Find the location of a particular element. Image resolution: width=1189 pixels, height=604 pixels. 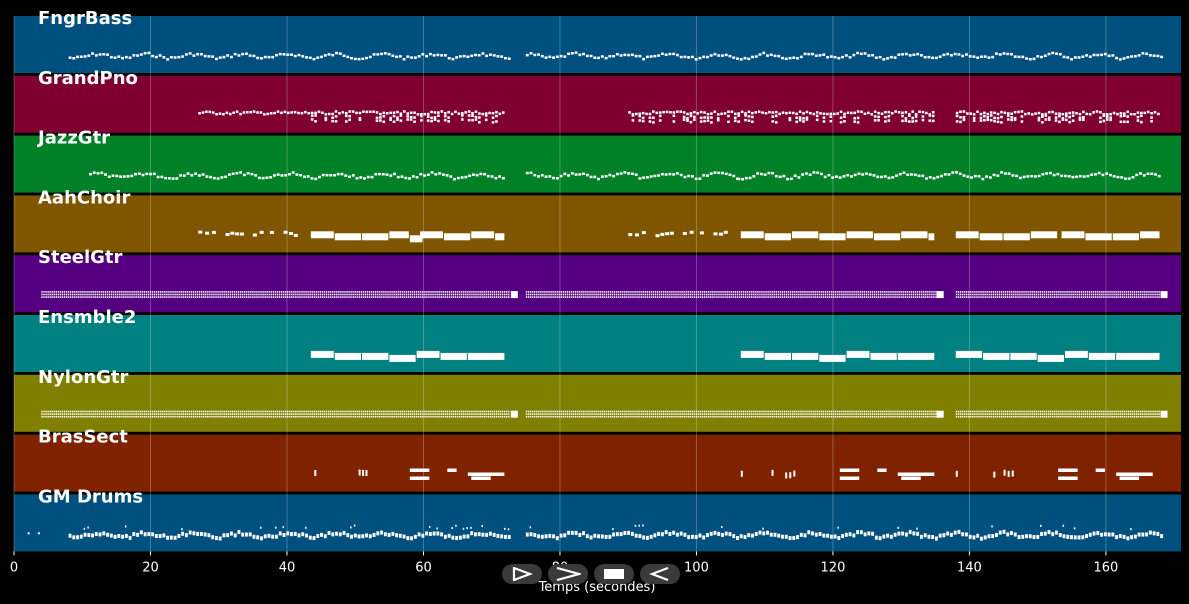

forward-button is located at coordinates (568, 574).